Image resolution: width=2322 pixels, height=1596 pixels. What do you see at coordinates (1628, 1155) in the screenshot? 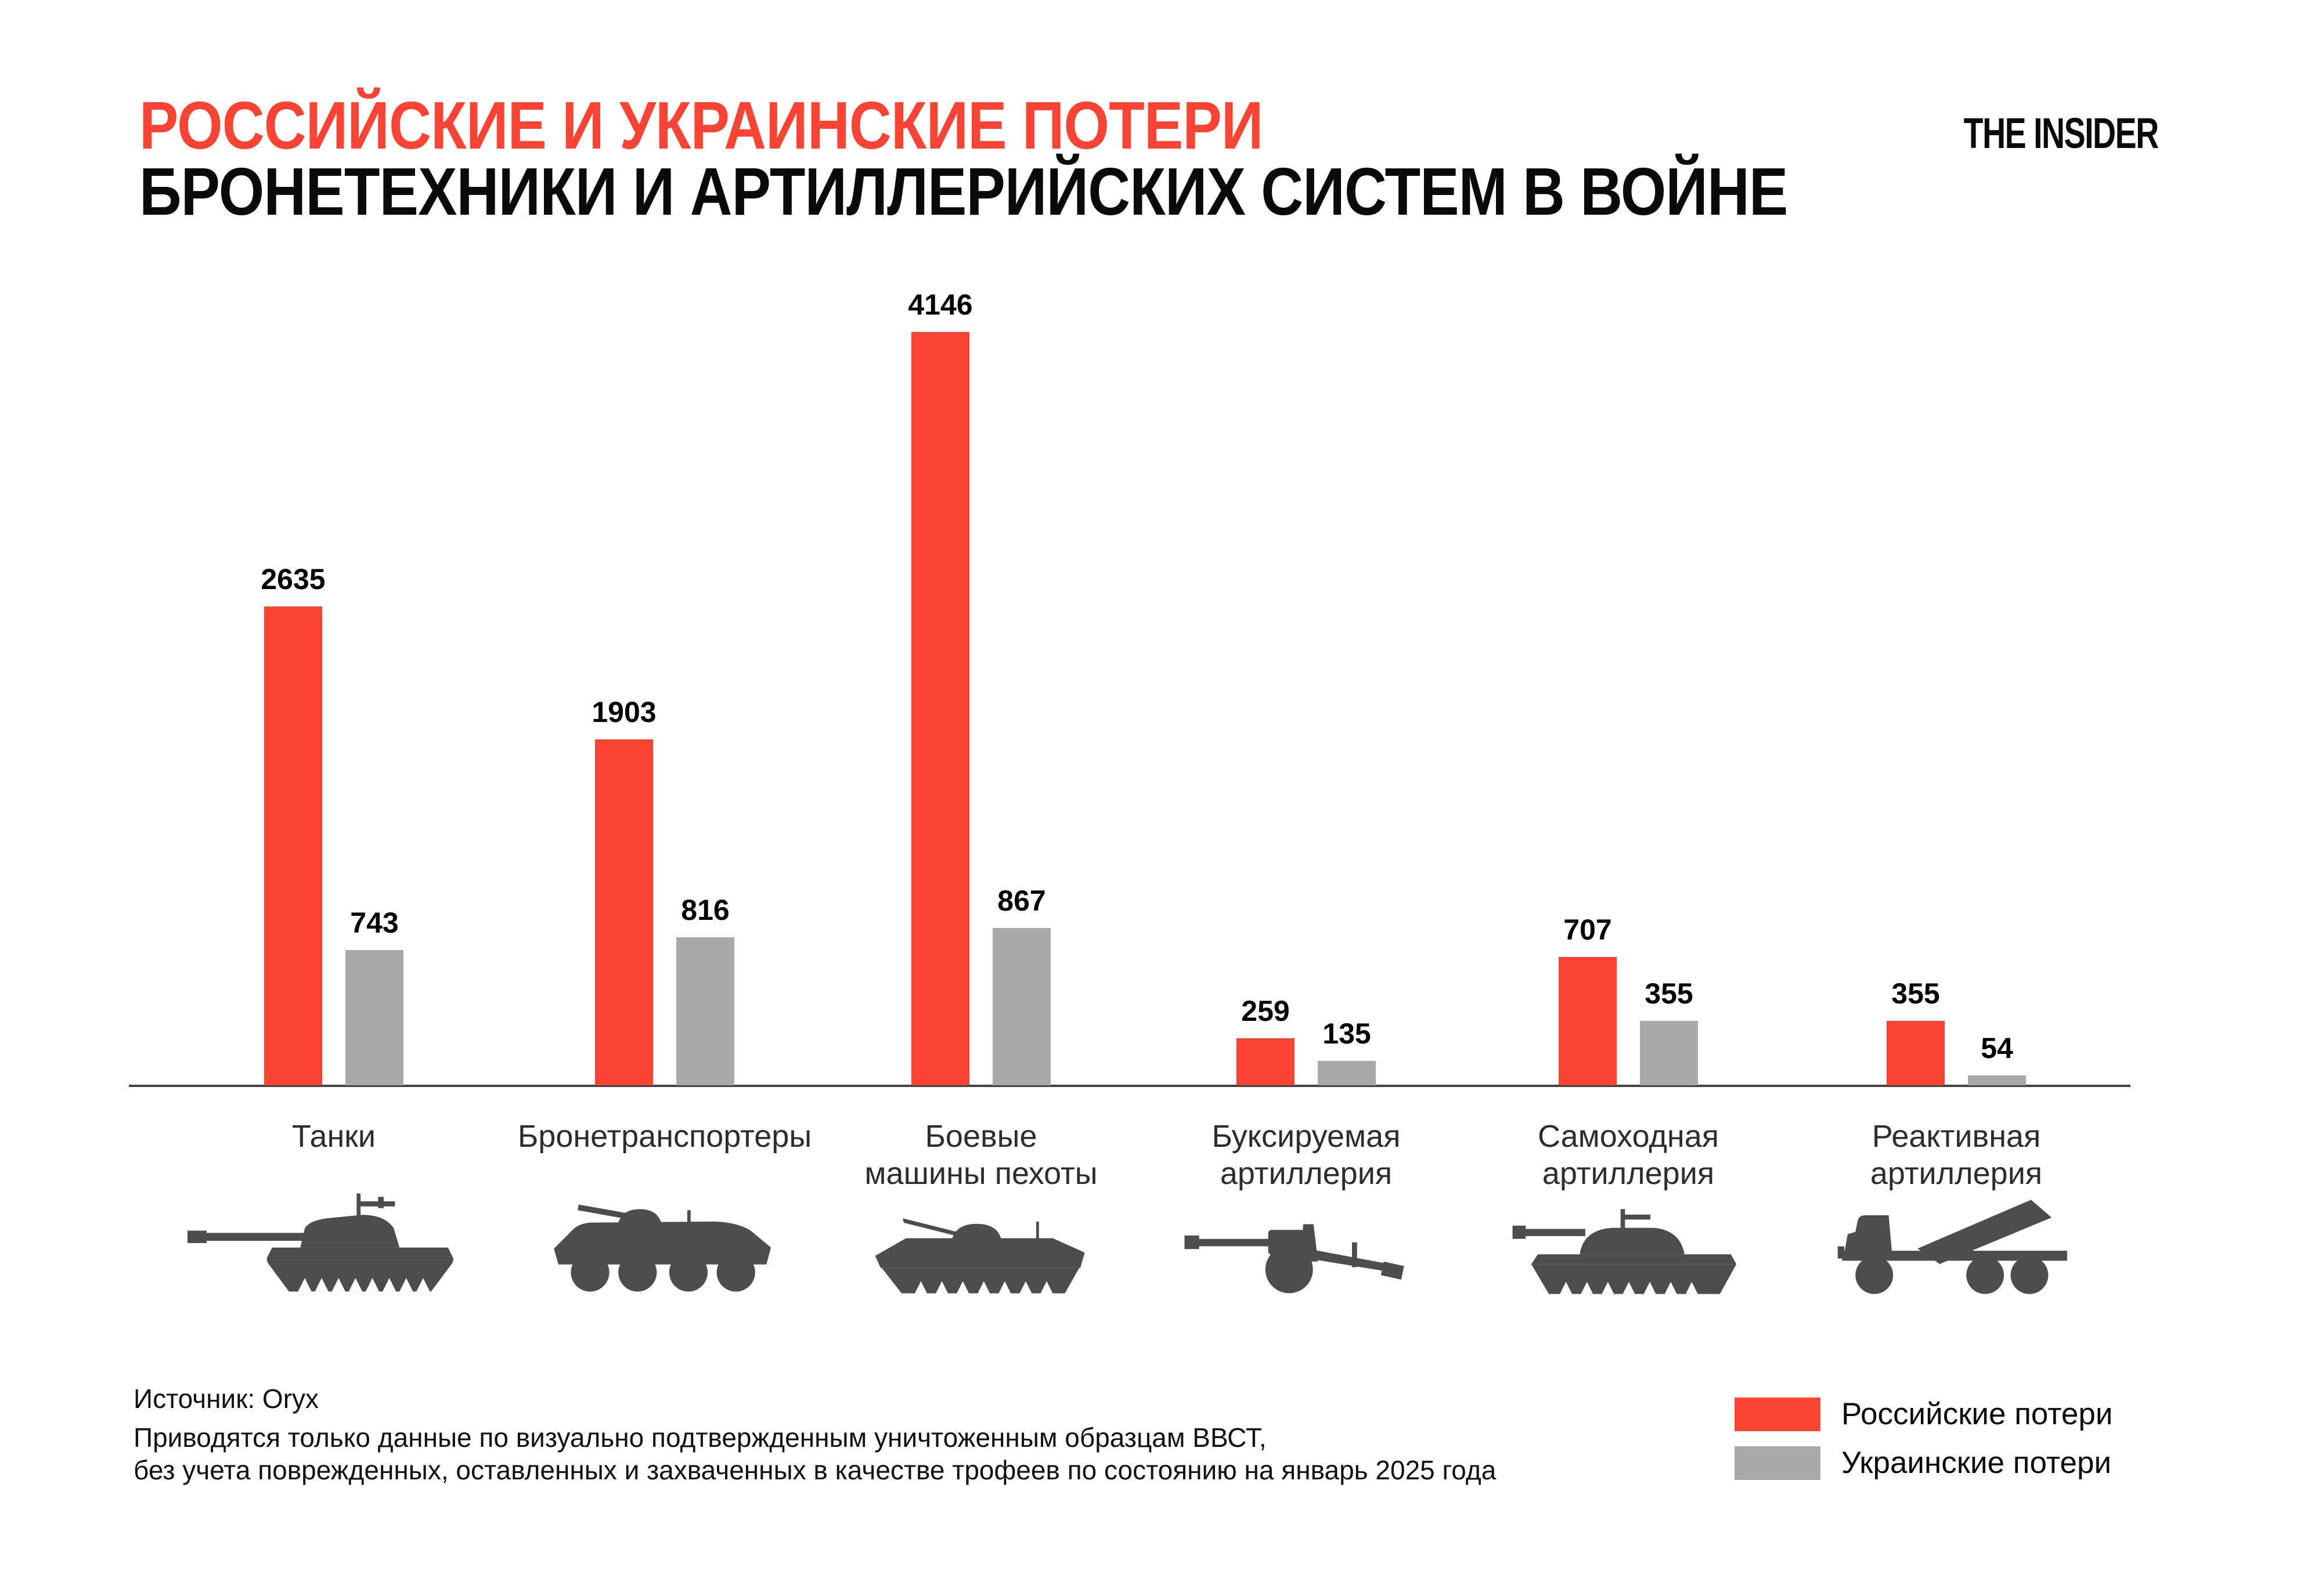
I see `category-label-5: Самоходная артиллерия` at bounding box center [1628, 1155].